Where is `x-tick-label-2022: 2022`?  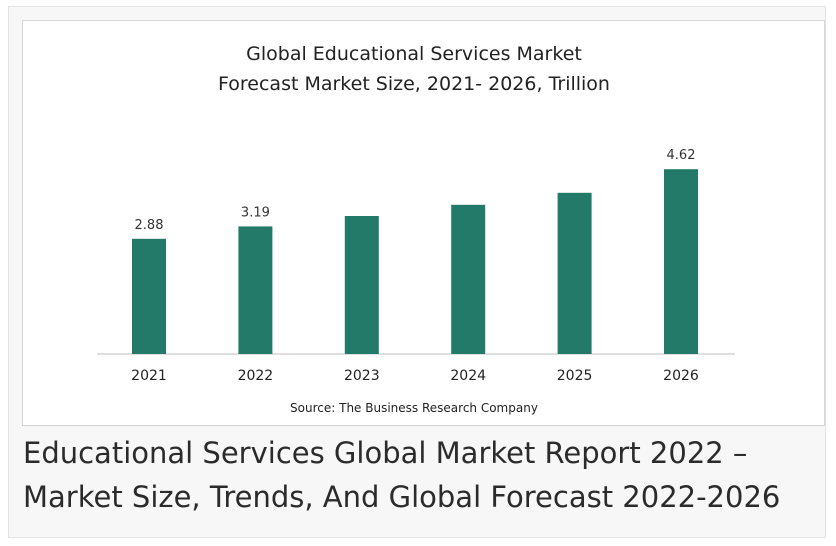
x-tick-label-2022: 2022 is located at coordinates (256, 376).